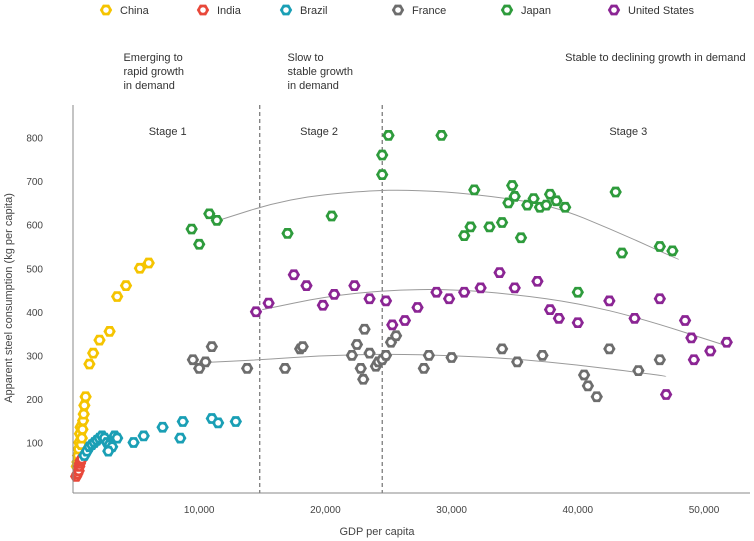 The width and height of the screenshot is (754, 541). What do you see at coordinates (34, 443) in the screenshot?
I see `y-tick-label: 100` at bounding box center [34, 443].